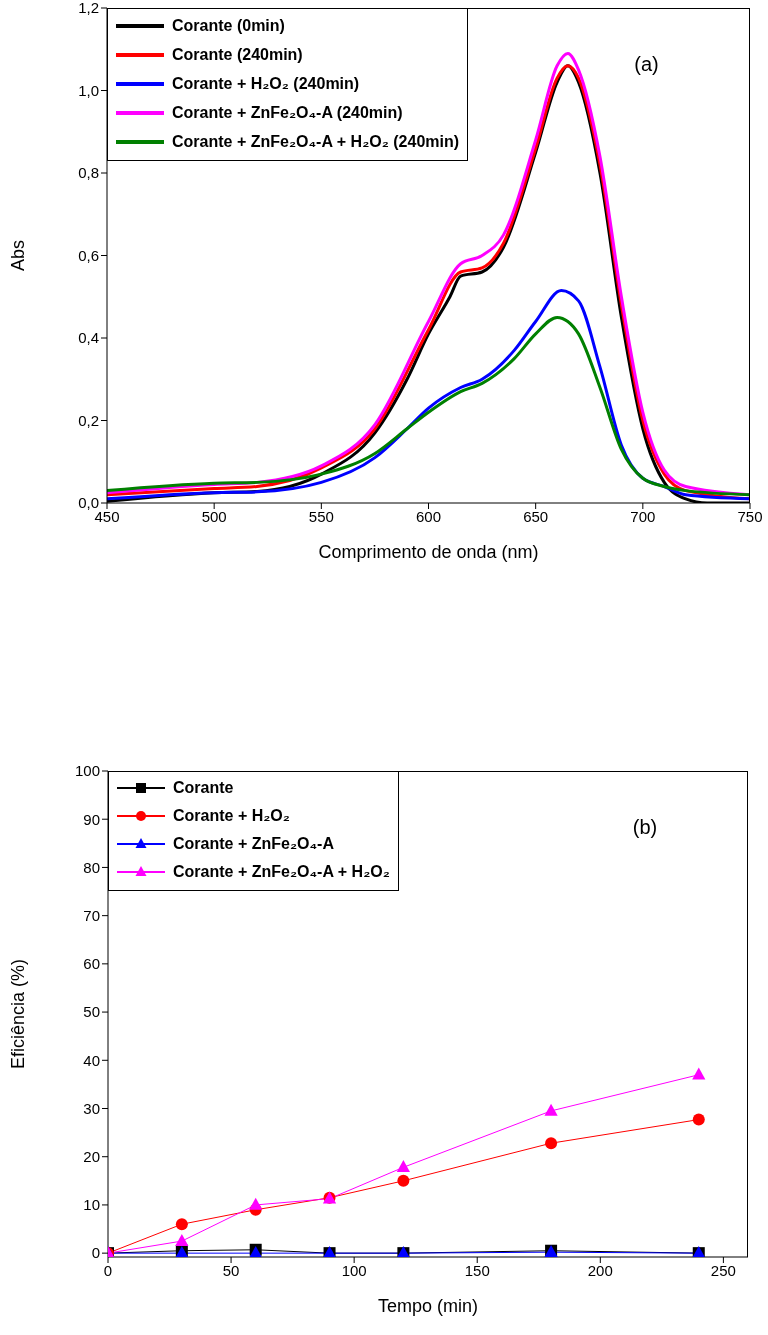 Image resolution: width=768 pixels, height=1335 pixels. Describe the element at coordinates (203, 788) in the screenshot. I see `legend-label: Corante` at that location.